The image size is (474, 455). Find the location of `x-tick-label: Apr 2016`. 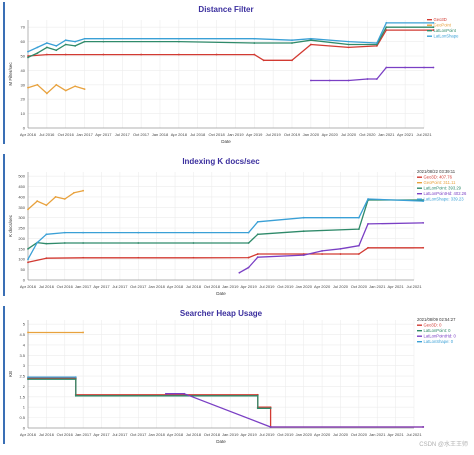

x-tick-label: Apr 2016 is located at coordinates (28, 134).